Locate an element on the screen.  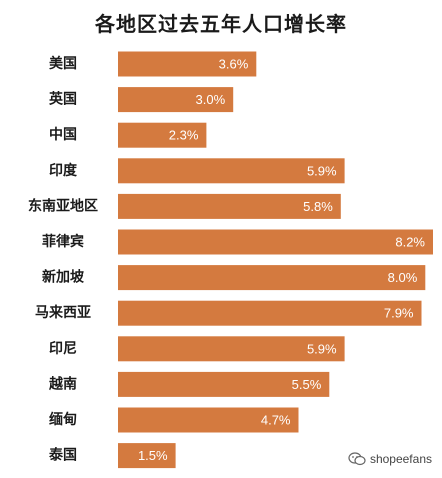
category-label-3: 中国 is located at coordinates (63, 134).